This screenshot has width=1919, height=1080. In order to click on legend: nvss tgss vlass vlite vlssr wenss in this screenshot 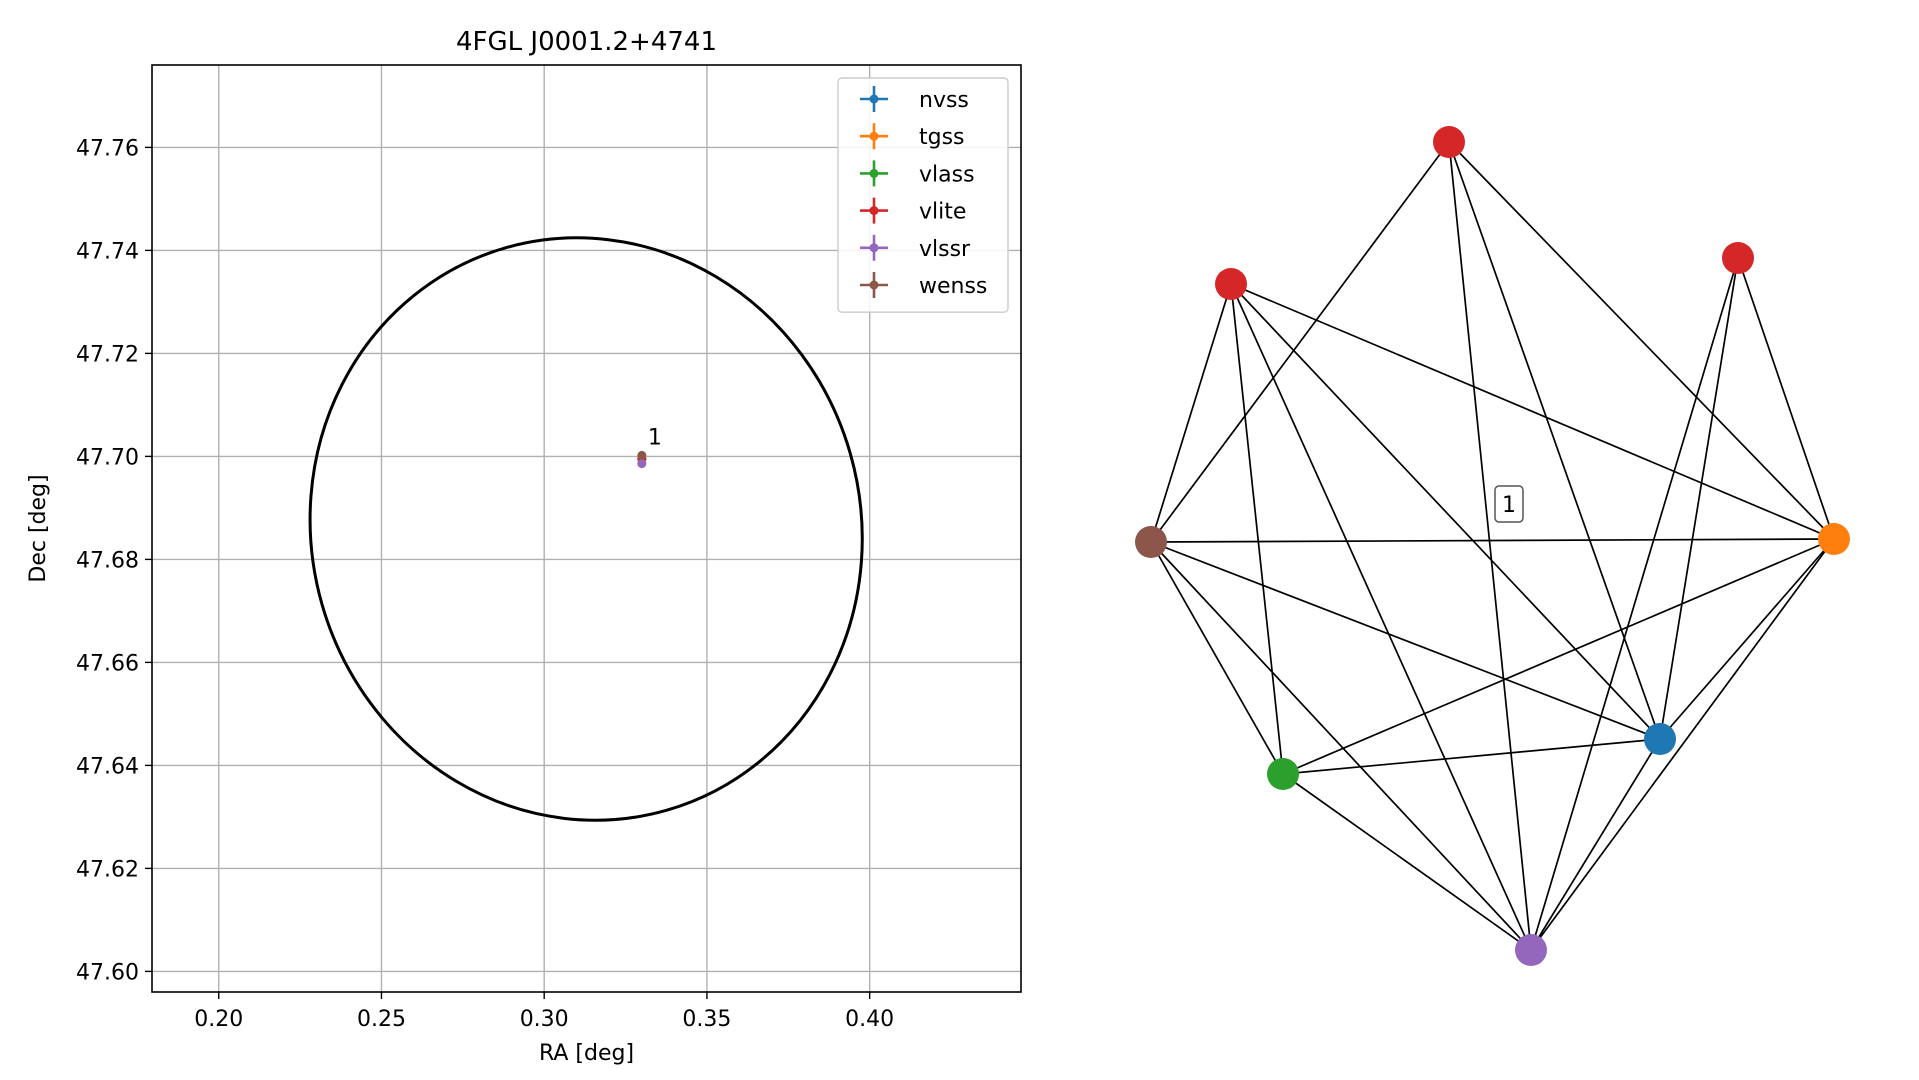, I will do `click(923, 195)`.